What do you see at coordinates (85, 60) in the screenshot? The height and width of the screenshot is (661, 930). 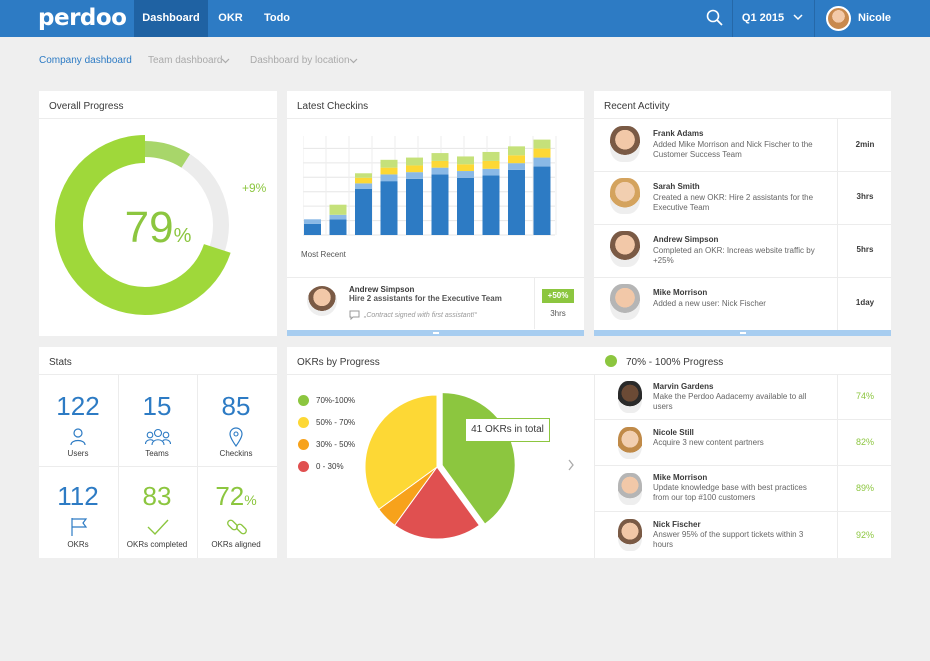 I see `tab-company-dashboard: Company dashboard` at bounding box center [85, 60].